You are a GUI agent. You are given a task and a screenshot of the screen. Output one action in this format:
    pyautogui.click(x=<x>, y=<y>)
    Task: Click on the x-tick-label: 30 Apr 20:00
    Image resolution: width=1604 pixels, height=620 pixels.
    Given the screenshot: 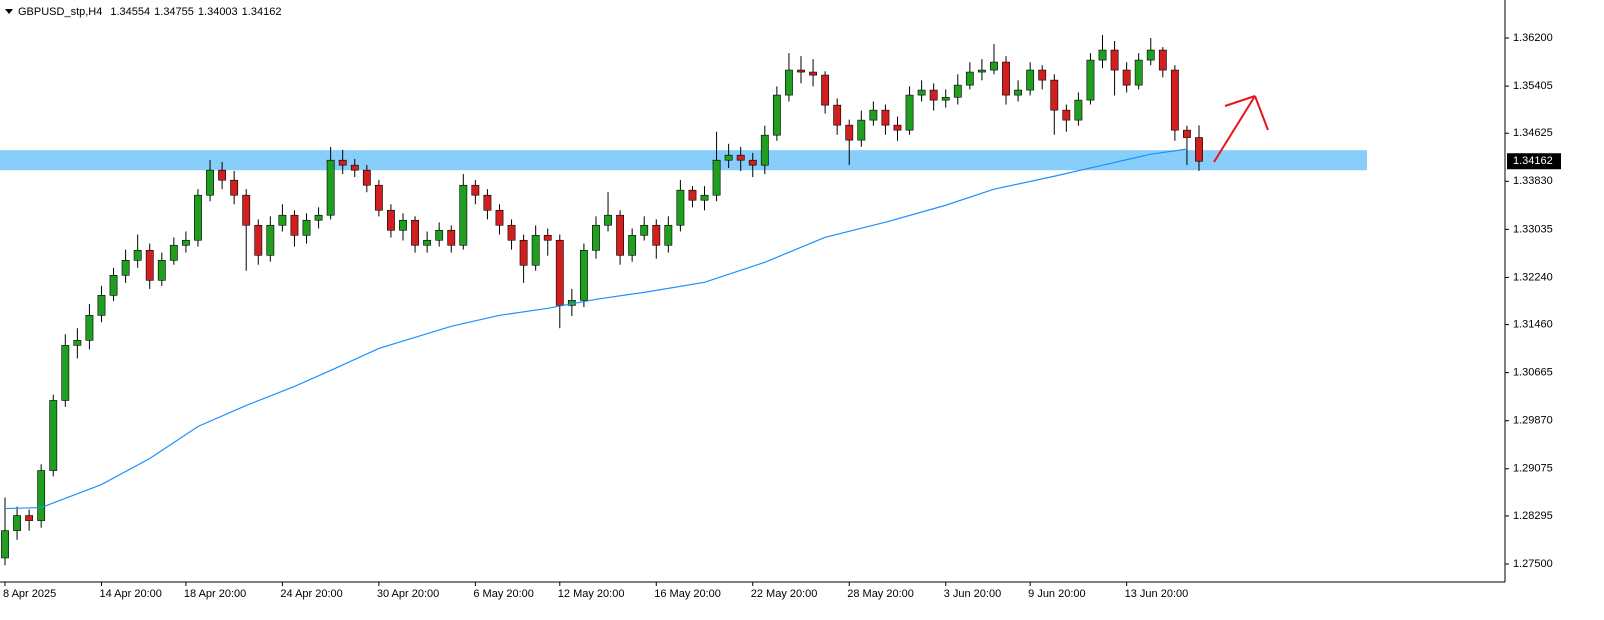 What is the action you would take?
    pyautogui.click(x=408, y=594)
    